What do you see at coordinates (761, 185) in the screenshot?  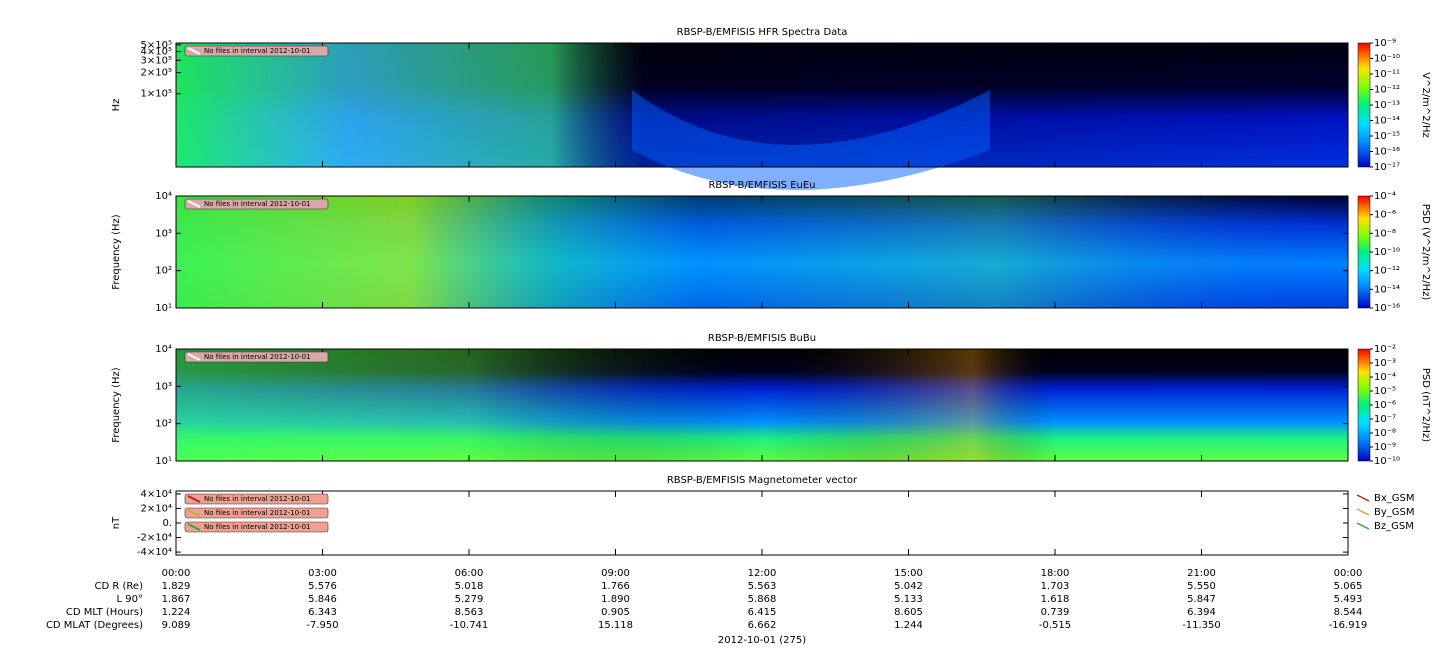 I see `panel-title: RBSP-B/EMFISIS EuEu` at bounding box center [761, 185].